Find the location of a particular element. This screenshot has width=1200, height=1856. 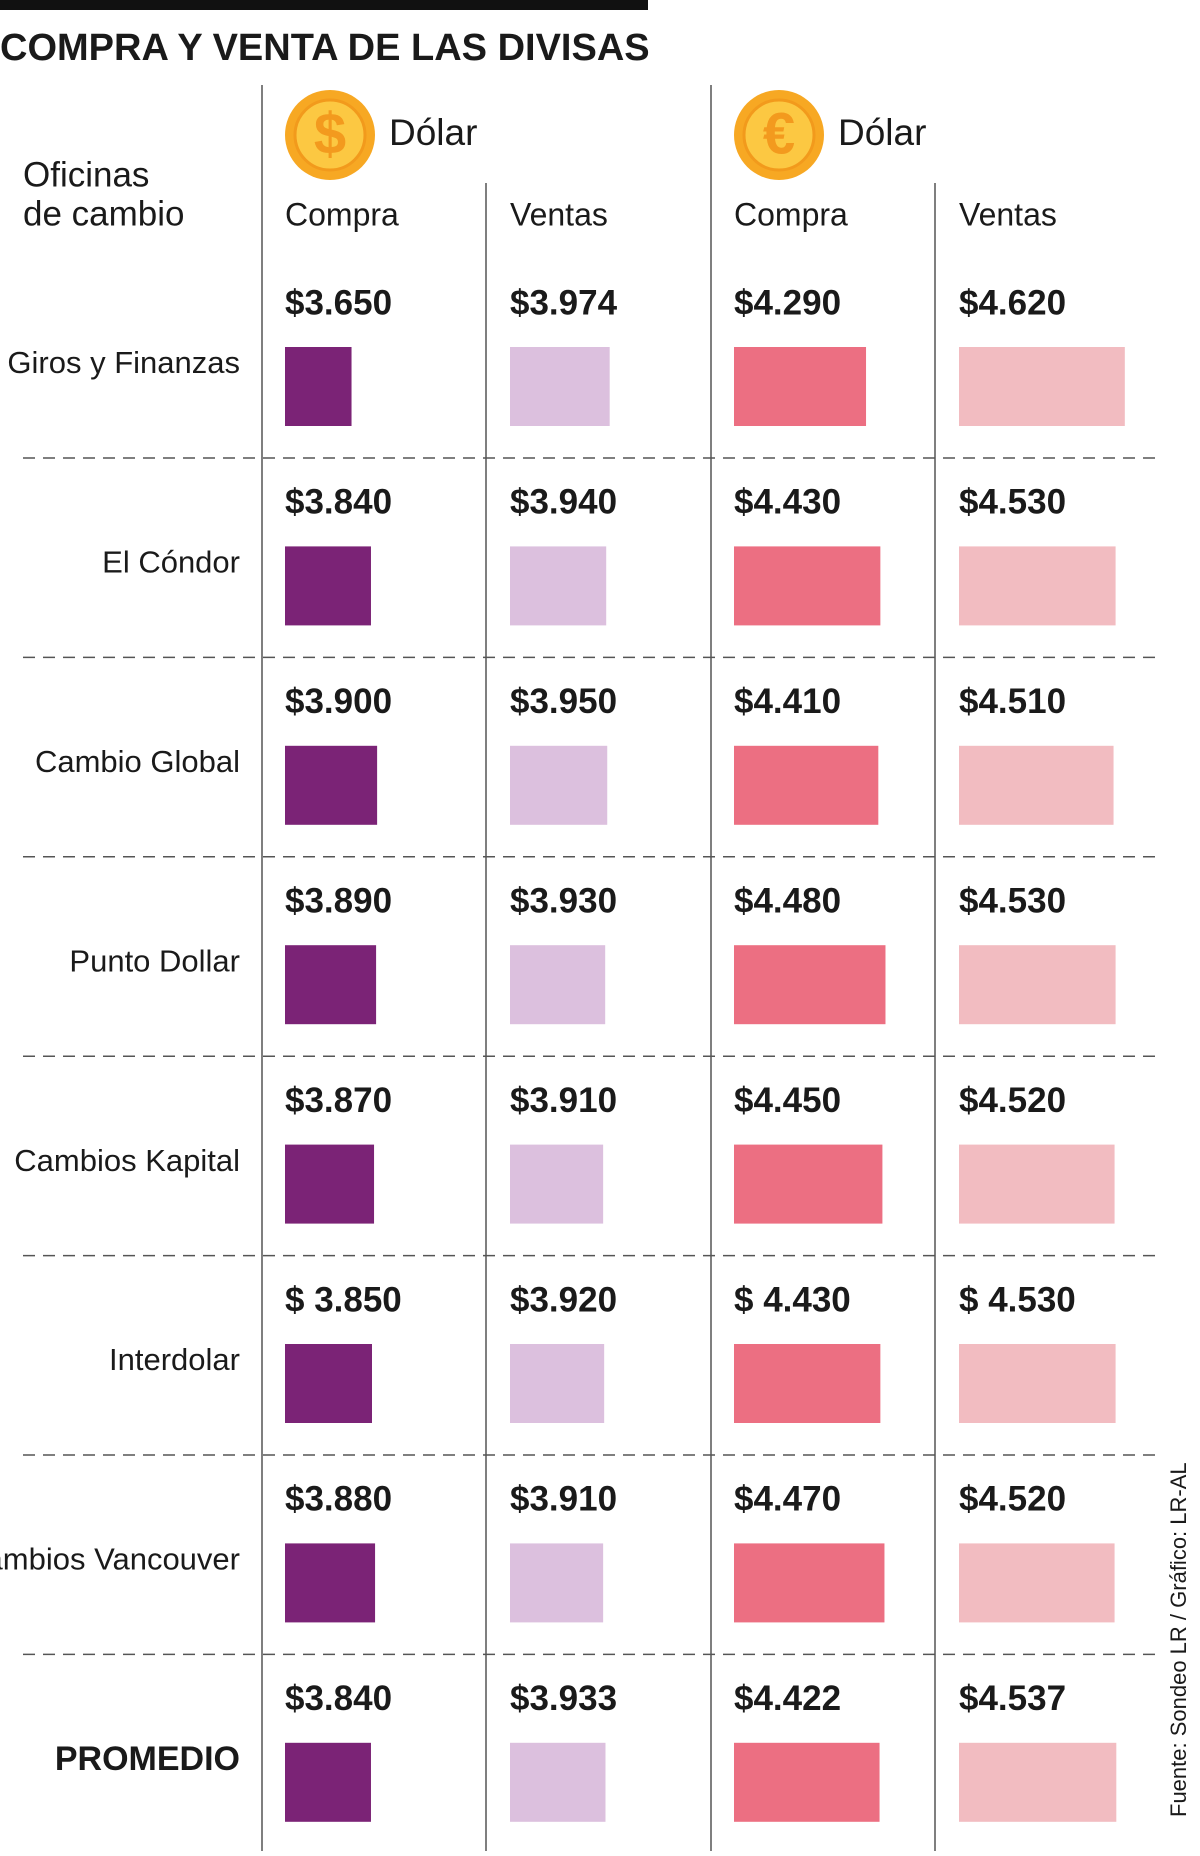

category-label: Cambios Kapital is located at coordinates (127, 1160).